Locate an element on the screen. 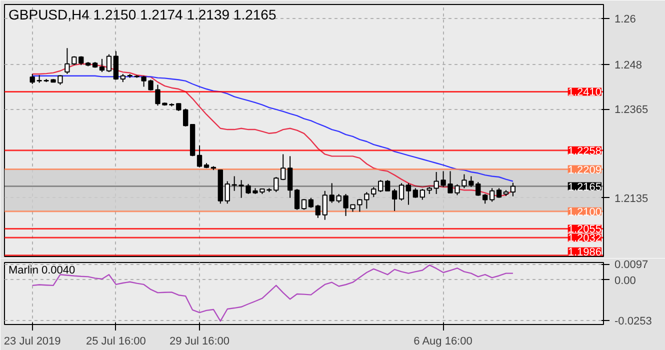 Image resolution: width=665 pixels, height=350 pixels. x-tick-label: 23 Jul 2019 is located at coordinates (32, 342).